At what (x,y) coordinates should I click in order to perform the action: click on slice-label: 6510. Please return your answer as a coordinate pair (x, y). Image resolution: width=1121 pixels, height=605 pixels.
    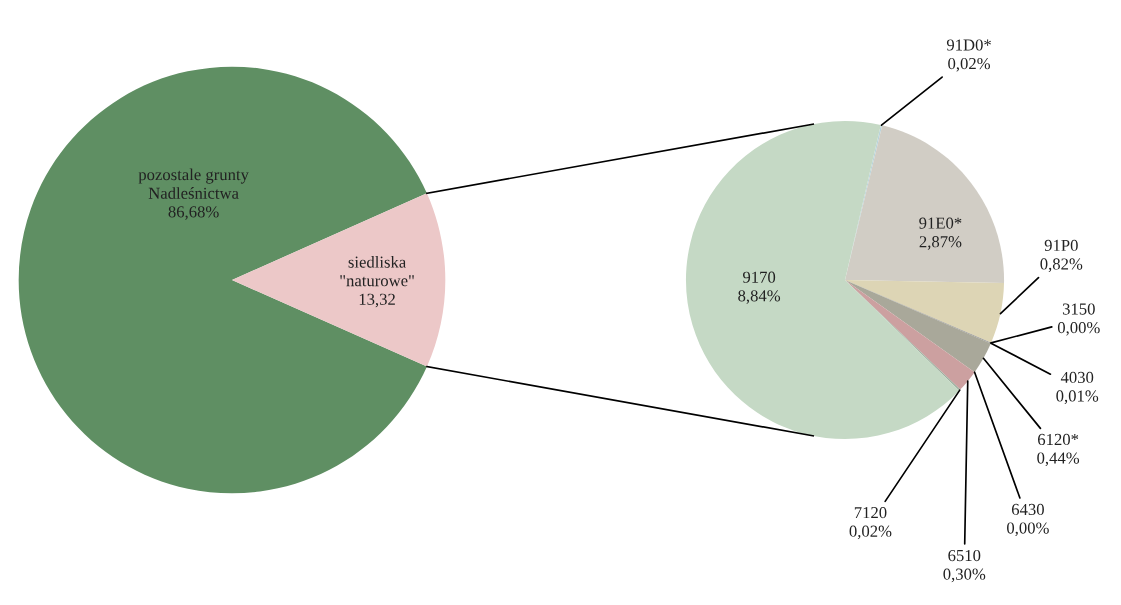
    Looking at the image, I should click on (964, 555).